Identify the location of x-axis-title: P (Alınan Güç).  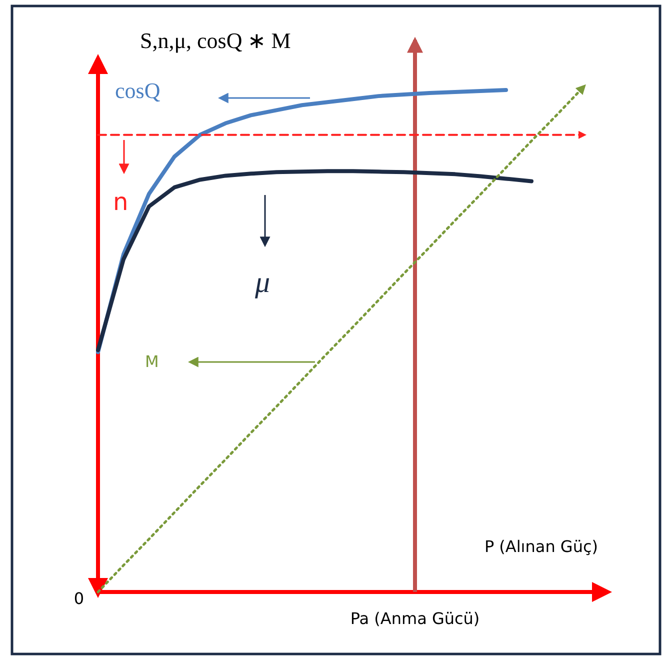
(541, 546).